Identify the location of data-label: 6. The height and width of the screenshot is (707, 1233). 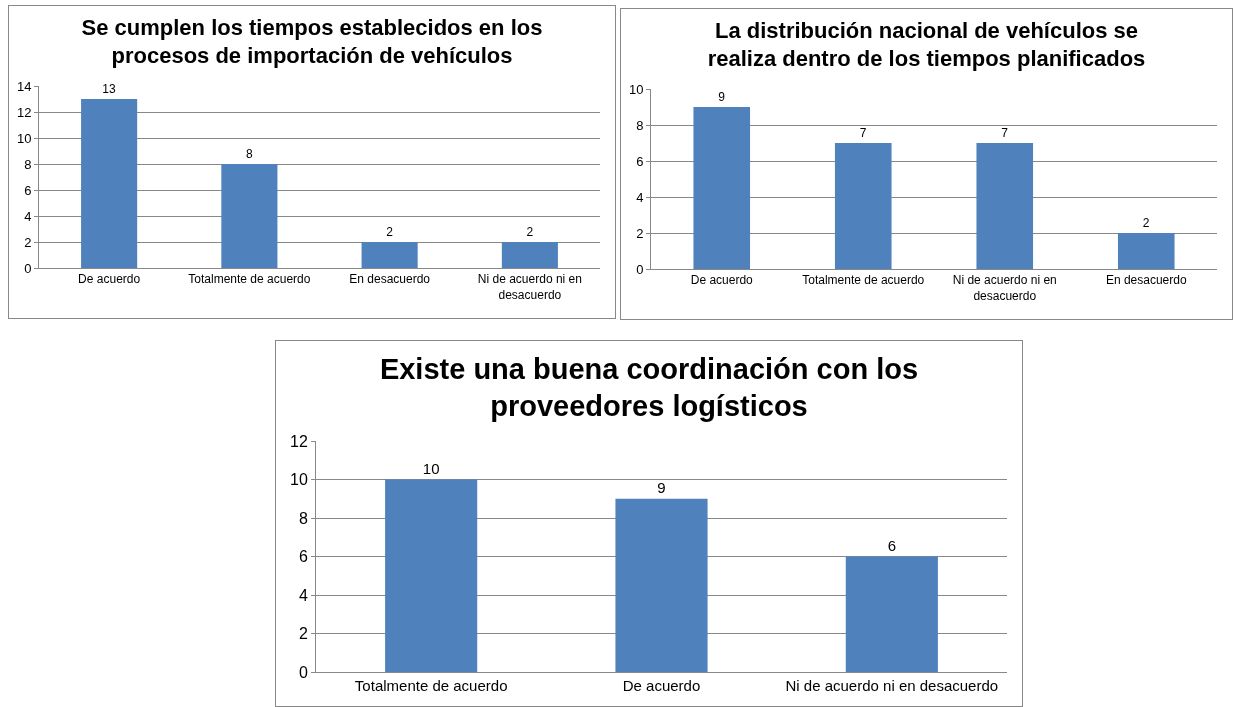
(892, 545).